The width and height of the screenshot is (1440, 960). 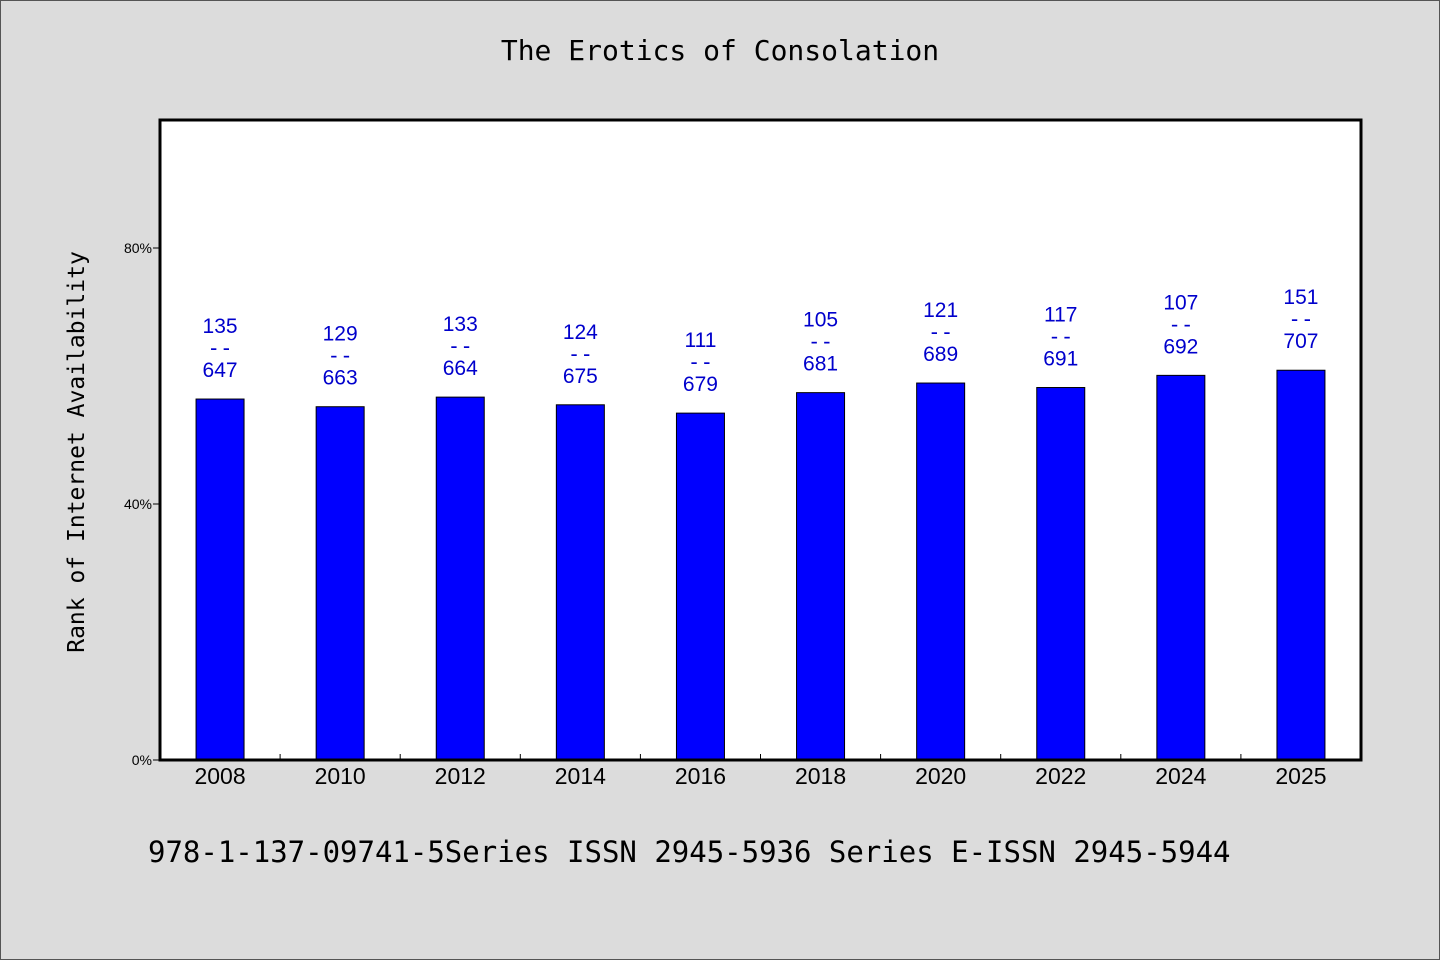 What do you see at coordinates (820, 364) in the screenshot?
I see `data-label-bottom-2018: 681` at bounding box center [820, 364].